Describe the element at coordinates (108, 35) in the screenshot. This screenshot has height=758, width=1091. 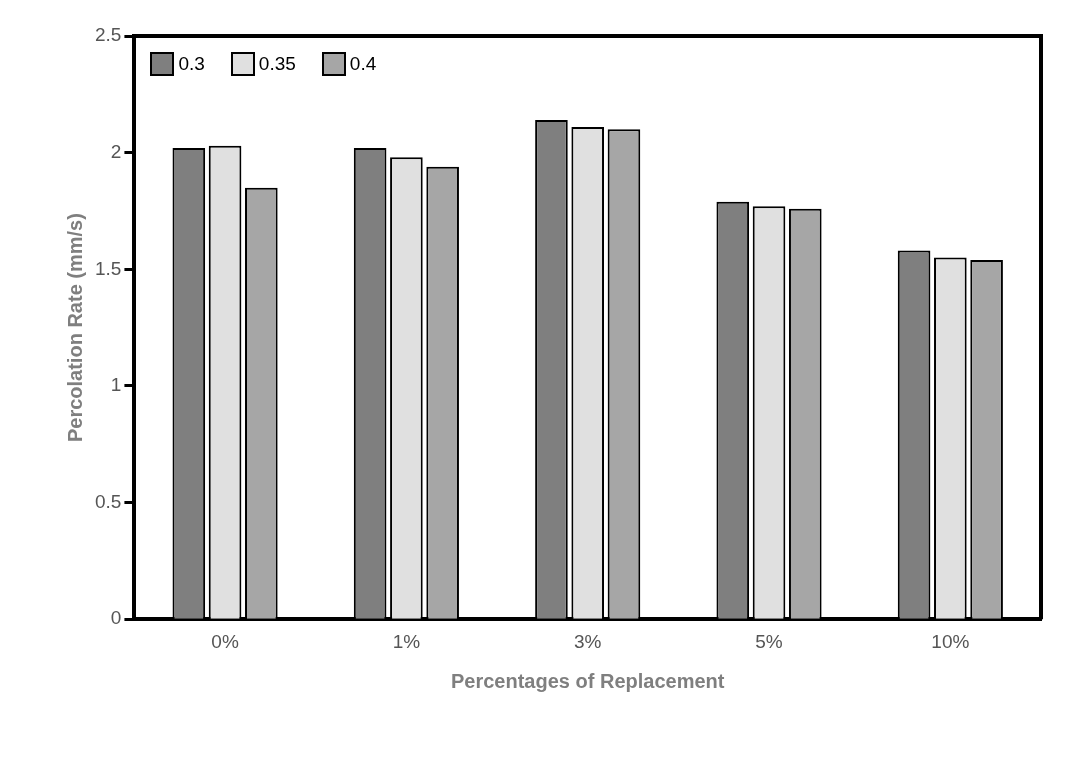
I see `y-tick-label: 2.5` at that location.